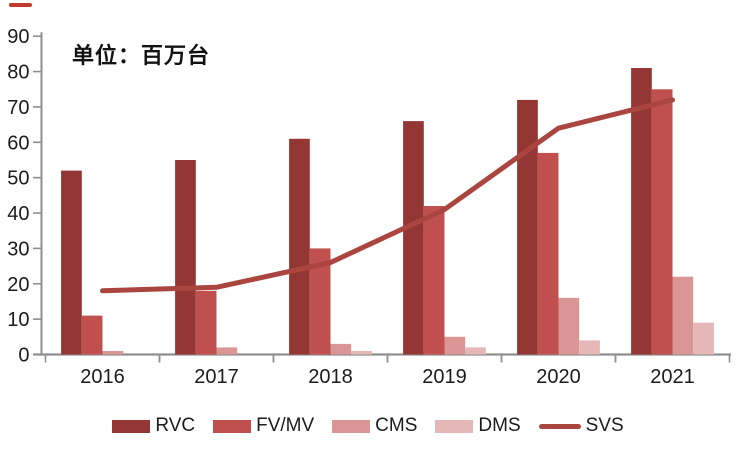 The height and width of the screenshot is (453, 736). What do you see at coordinates (320, 301) in the screenshot?
I see `bar-fv-mv-2018` at bounding box center [320, 301].